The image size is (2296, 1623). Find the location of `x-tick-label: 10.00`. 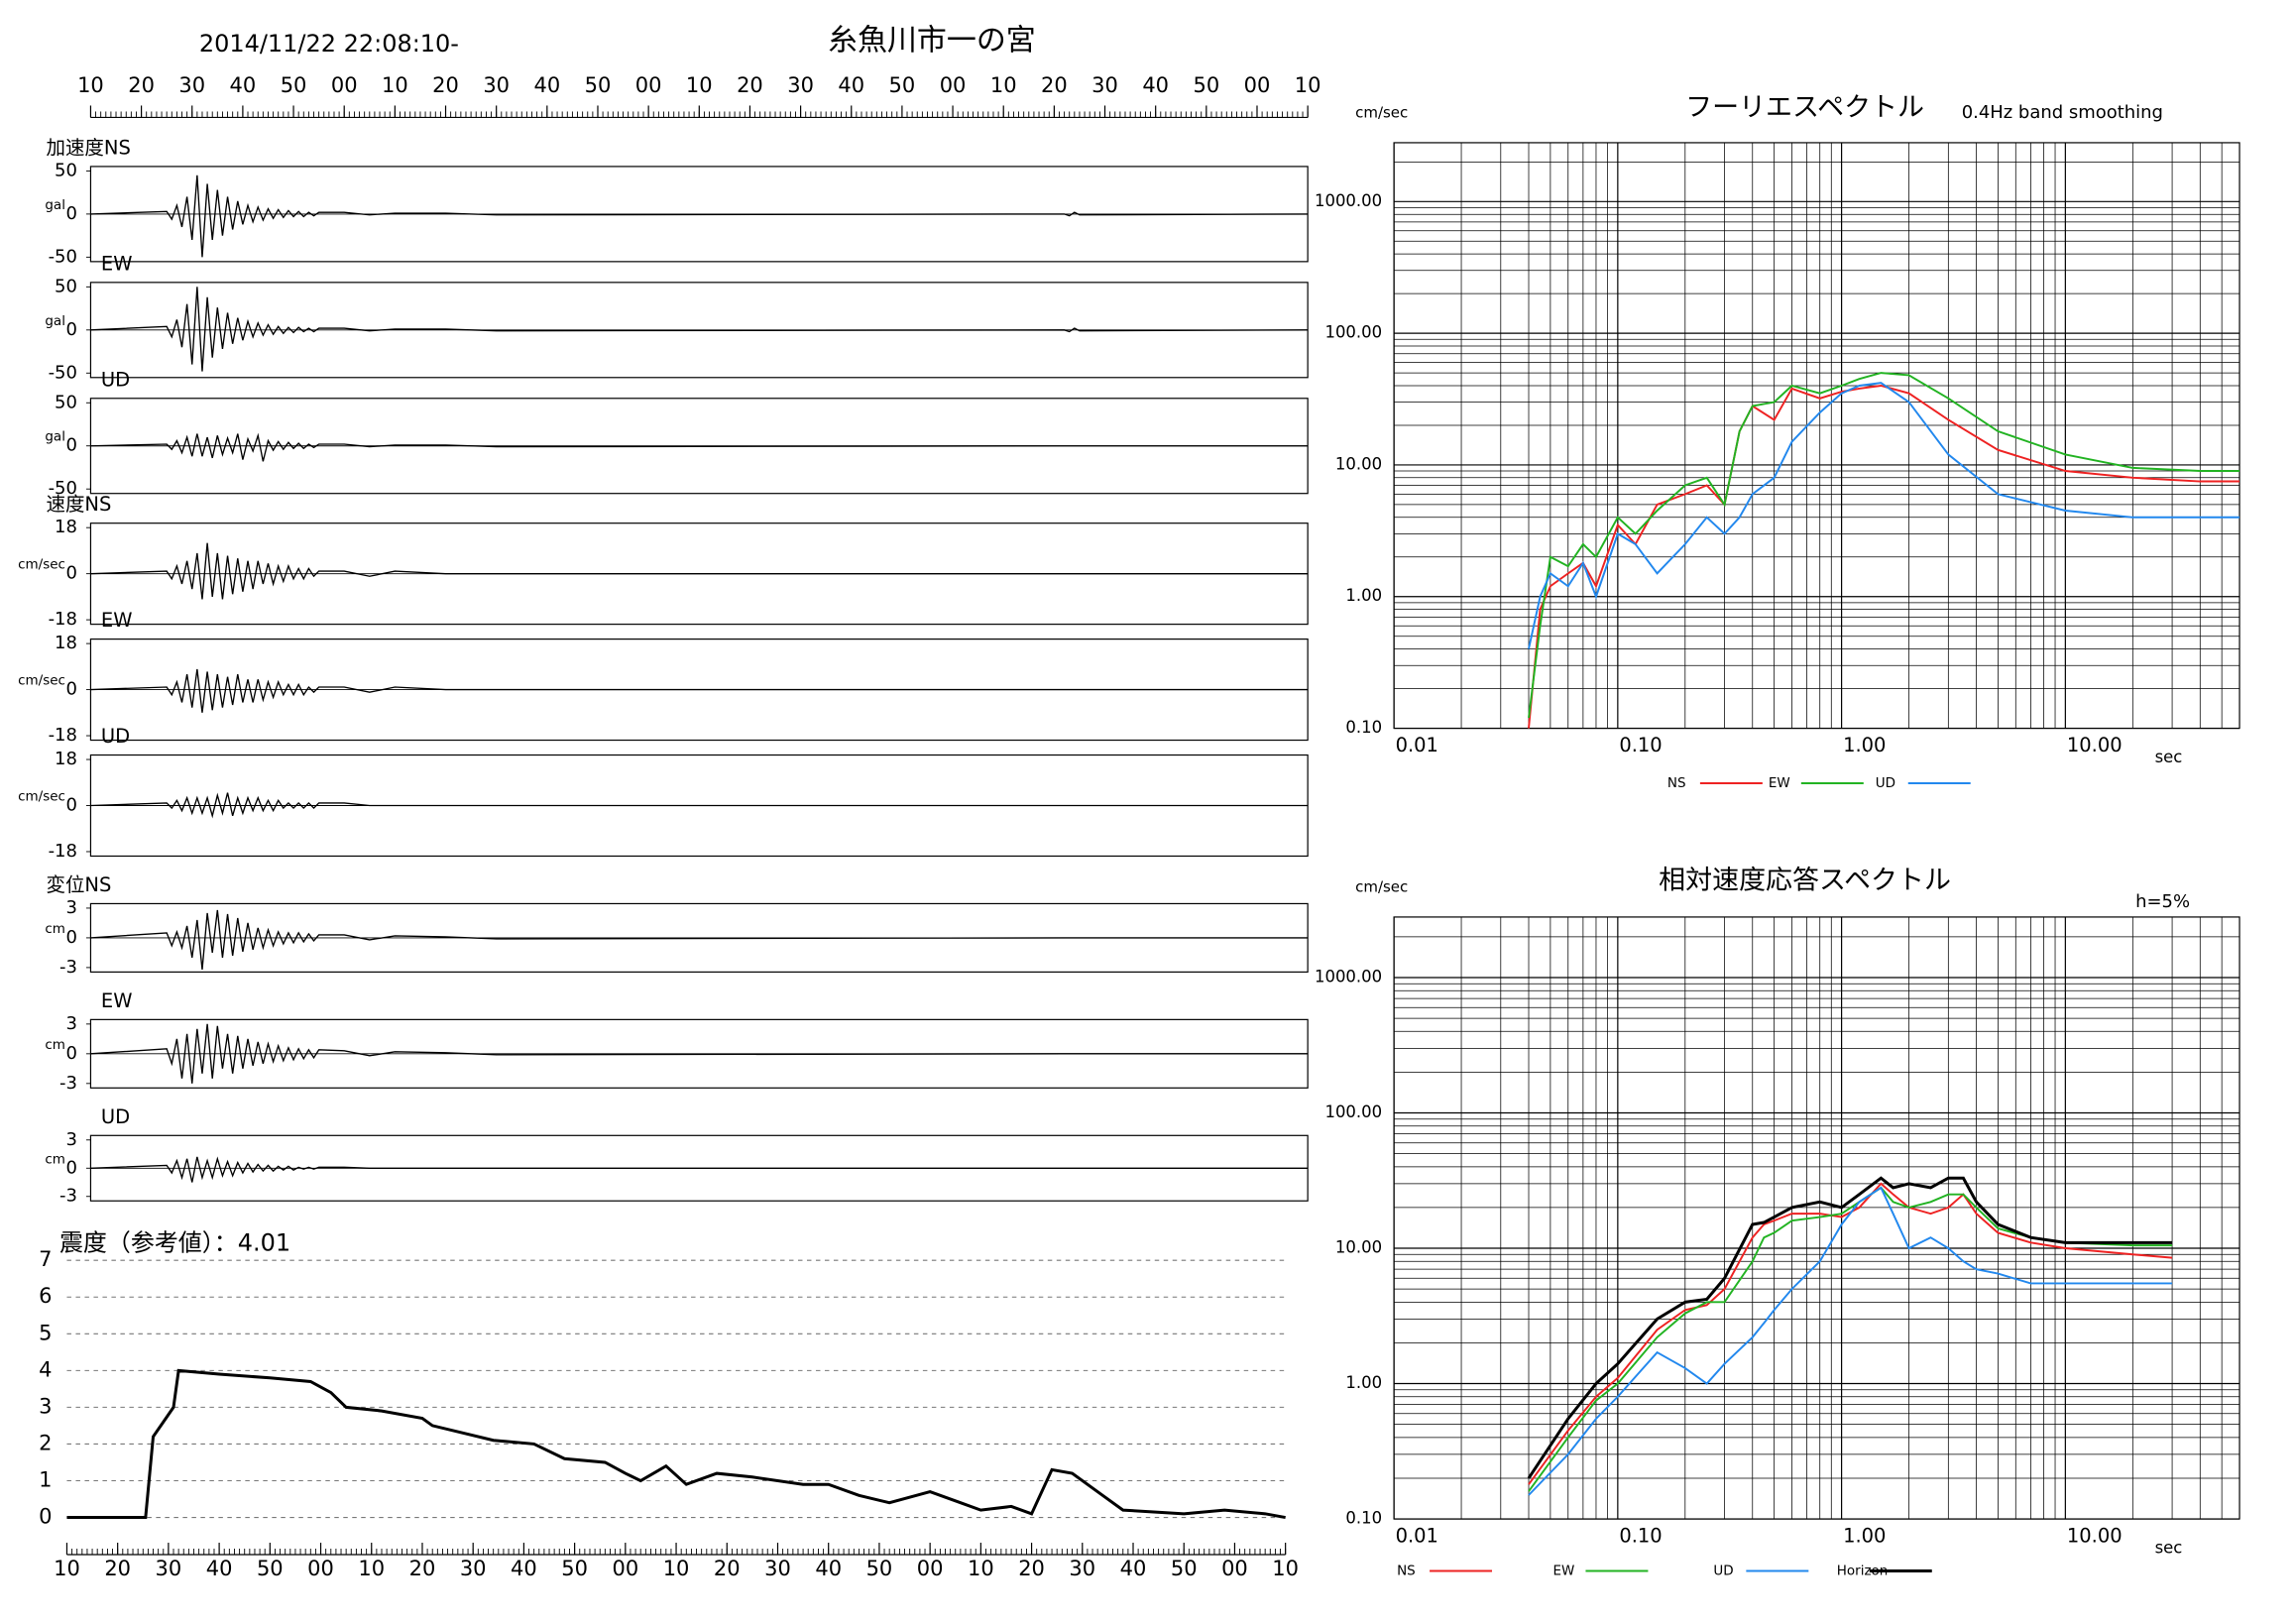

x-tick-label: 10.00 is located at coordinates (2095, 745).